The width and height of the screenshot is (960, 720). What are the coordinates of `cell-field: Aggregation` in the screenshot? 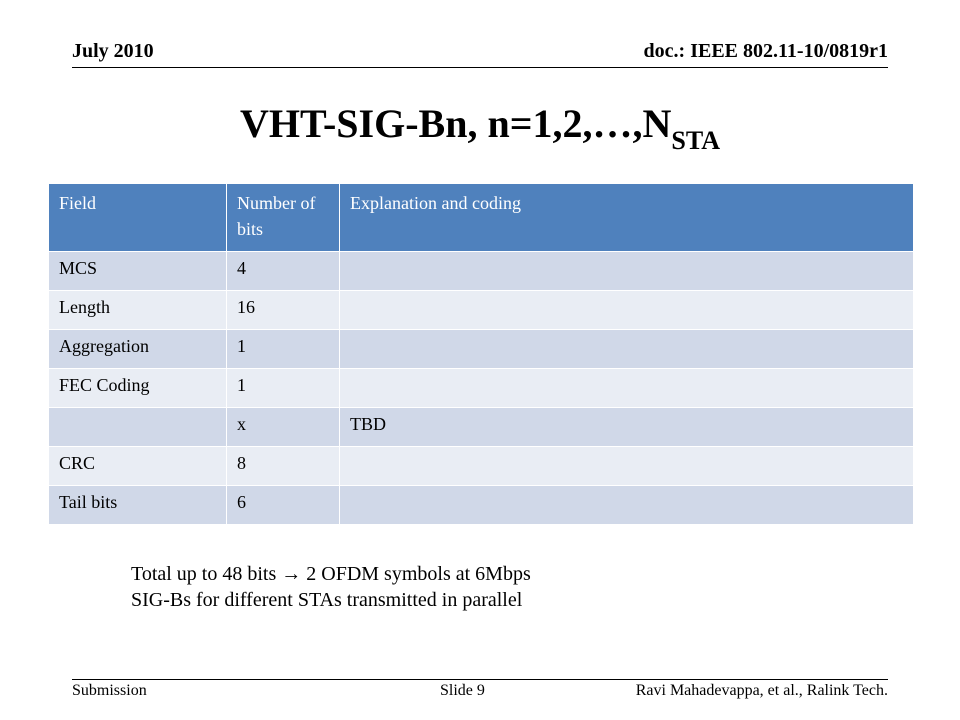 It's located at (137, 349).